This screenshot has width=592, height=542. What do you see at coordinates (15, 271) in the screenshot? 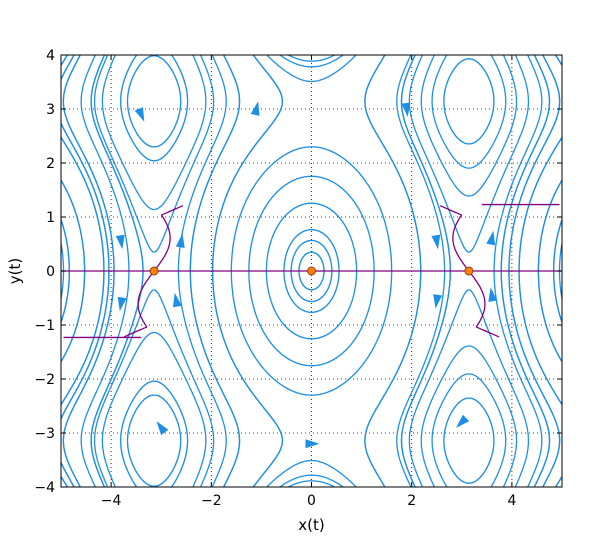
I see `y-axis-label: y(t)` at bounding box center [15, 271].